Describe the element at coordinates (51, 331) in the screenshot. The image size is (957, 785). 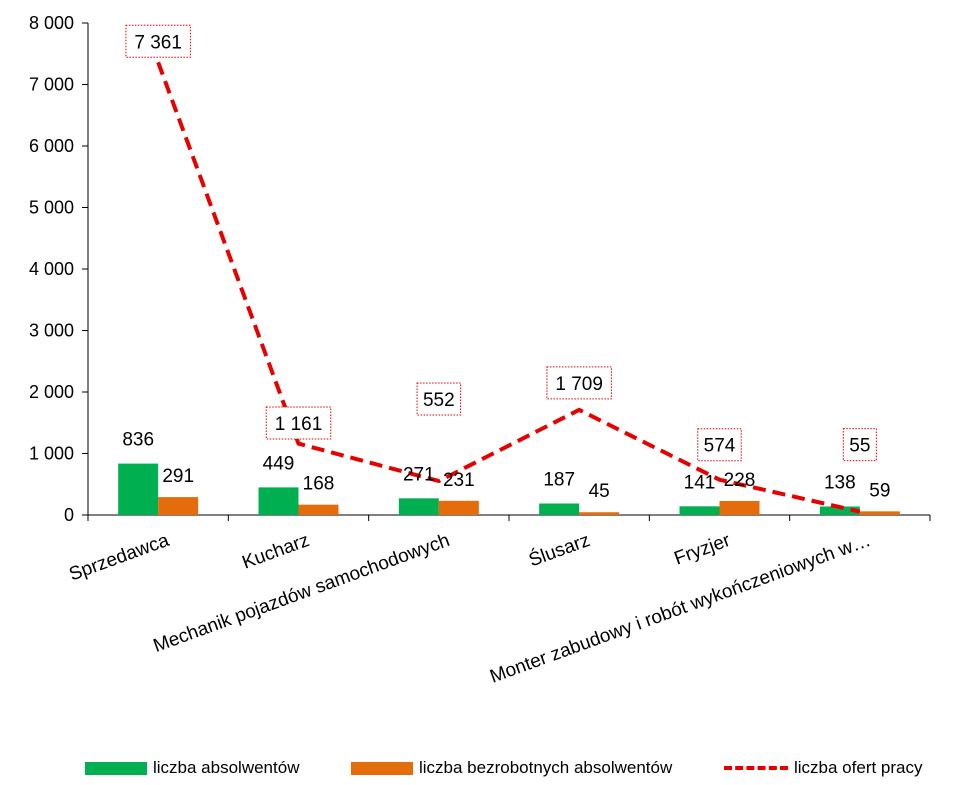
I see `y-tick-label: 3 000` at that location.